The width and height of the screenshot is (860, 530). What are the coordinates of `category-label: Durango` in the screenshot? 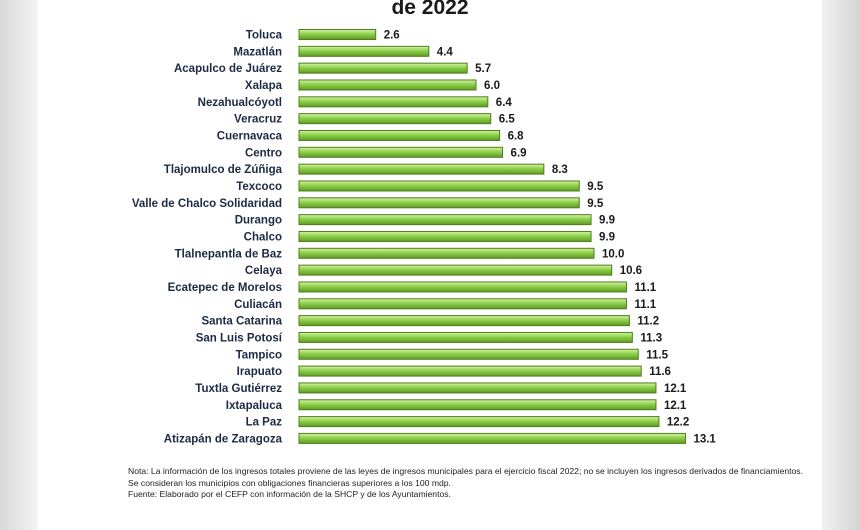 It's located at (258, 221).